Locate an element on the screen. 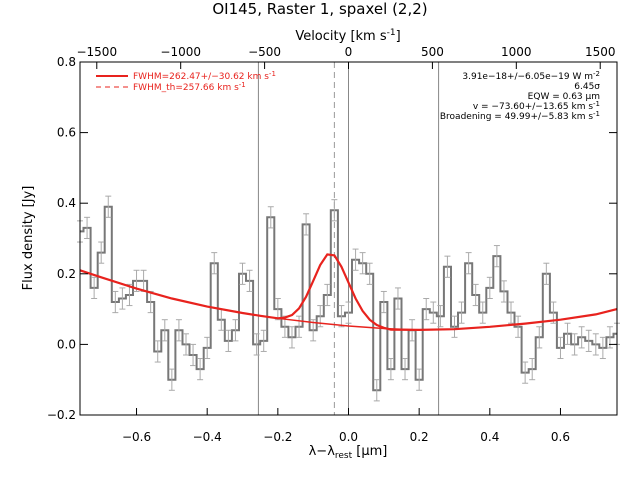  legend-label-1: FWHM_th=257.66 km s-1 is located at coordinates (189, 87).